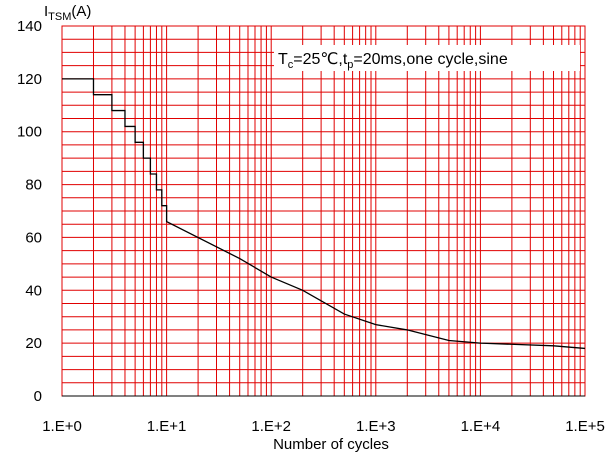 The width and height of the screenshot is (615, 459). What do you see at coordinates (33, 290) in the screenshot?
I see `y-tick-label: 40` at bounding box center [33, 290].